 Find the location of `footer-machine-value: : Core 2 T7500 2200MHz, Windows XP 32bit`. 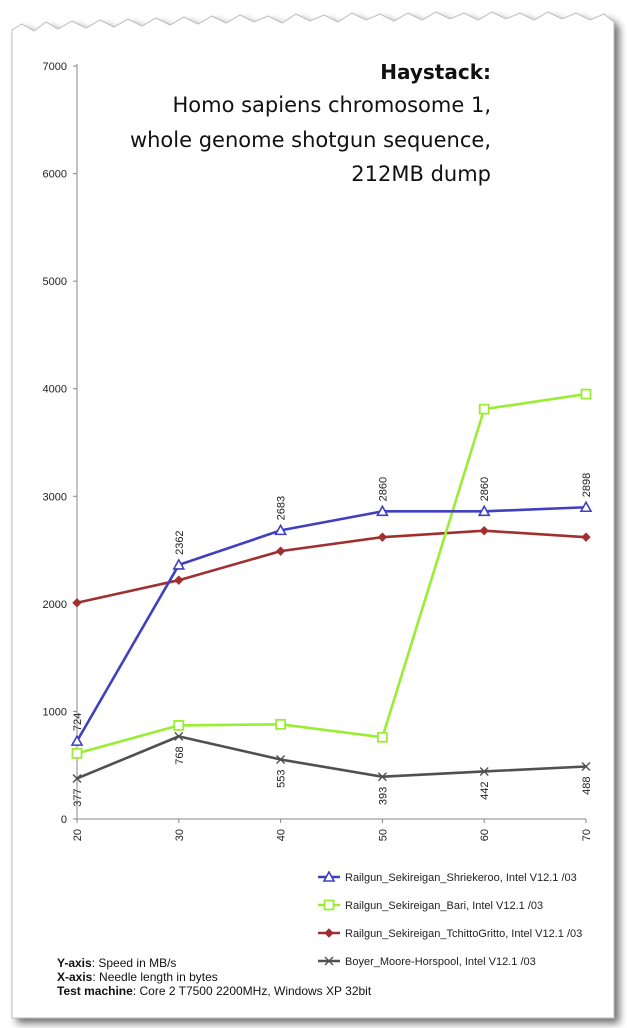

footer-machine-value: : Core 2 T7500 2200MHz, Windows XP 32bit is located at coordinates (252, 991).